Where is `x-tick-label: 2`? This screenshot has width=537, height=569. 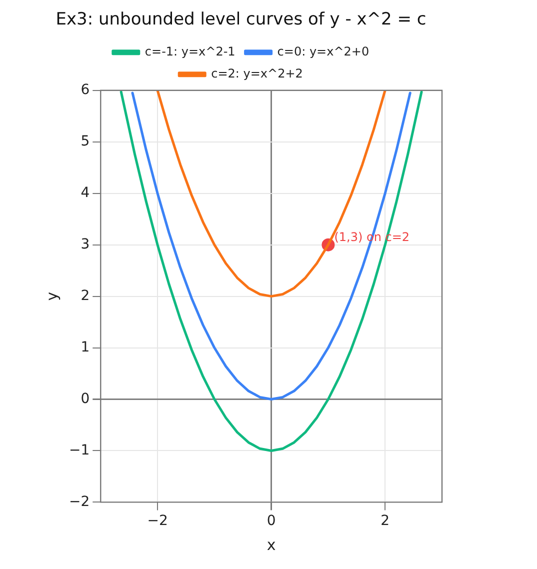 x-tick-label: 2 is located at coordinates (385, 521).